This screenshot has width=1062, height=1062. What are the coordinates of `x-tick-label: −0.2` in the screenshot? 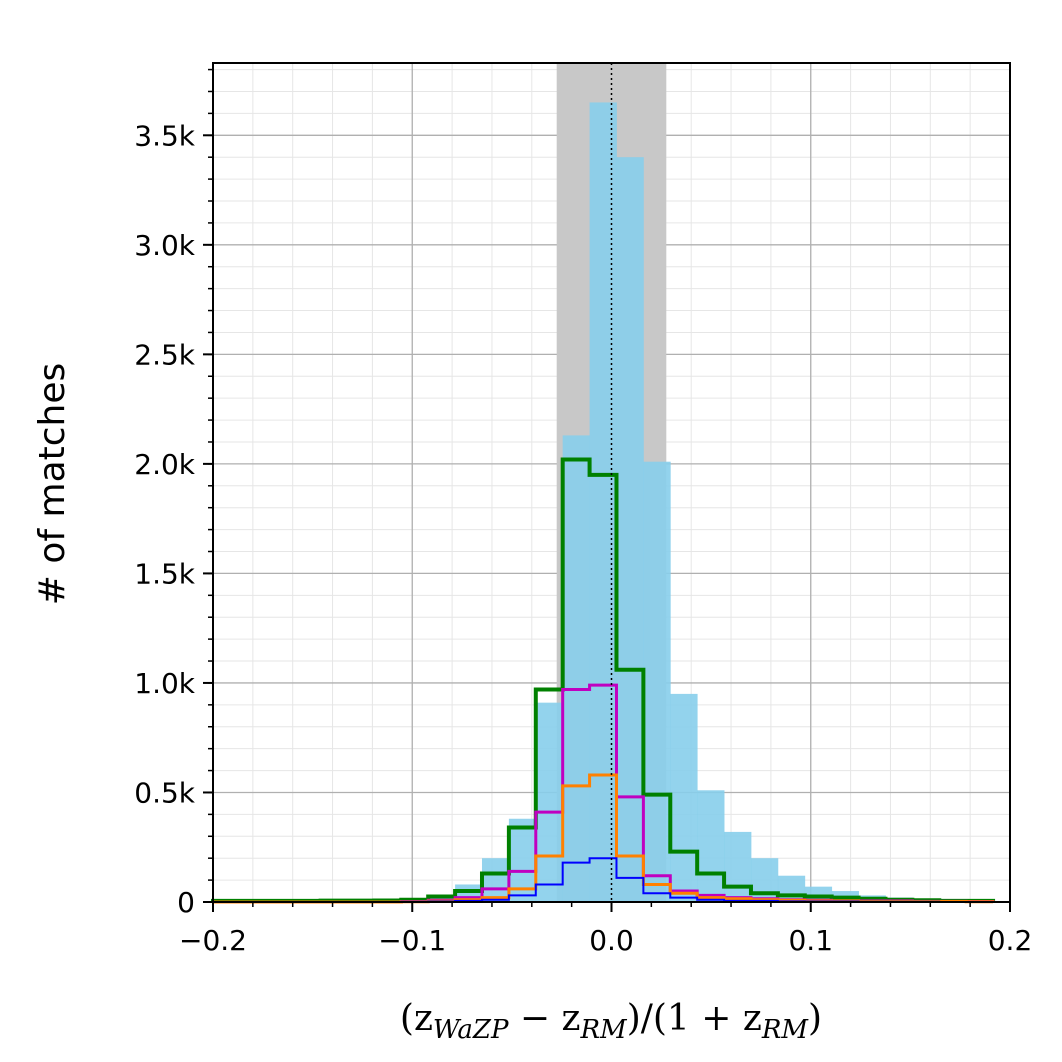 It's located at (213, 940).